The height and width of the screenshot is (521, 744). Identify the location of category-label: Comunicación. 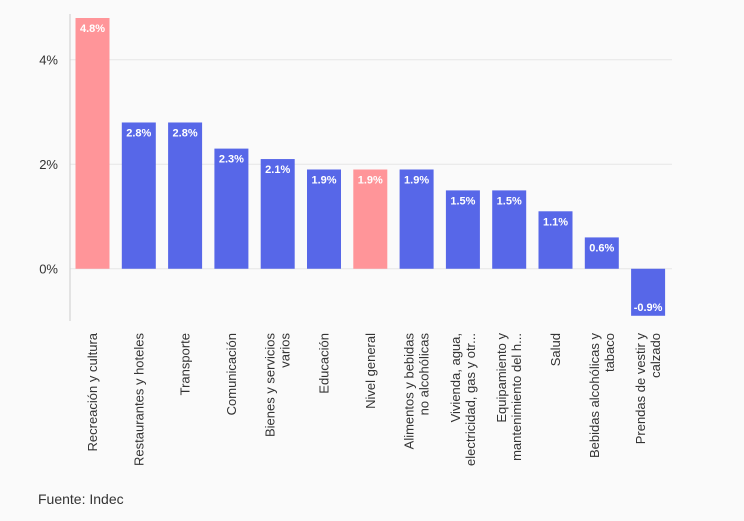
(231, 374).